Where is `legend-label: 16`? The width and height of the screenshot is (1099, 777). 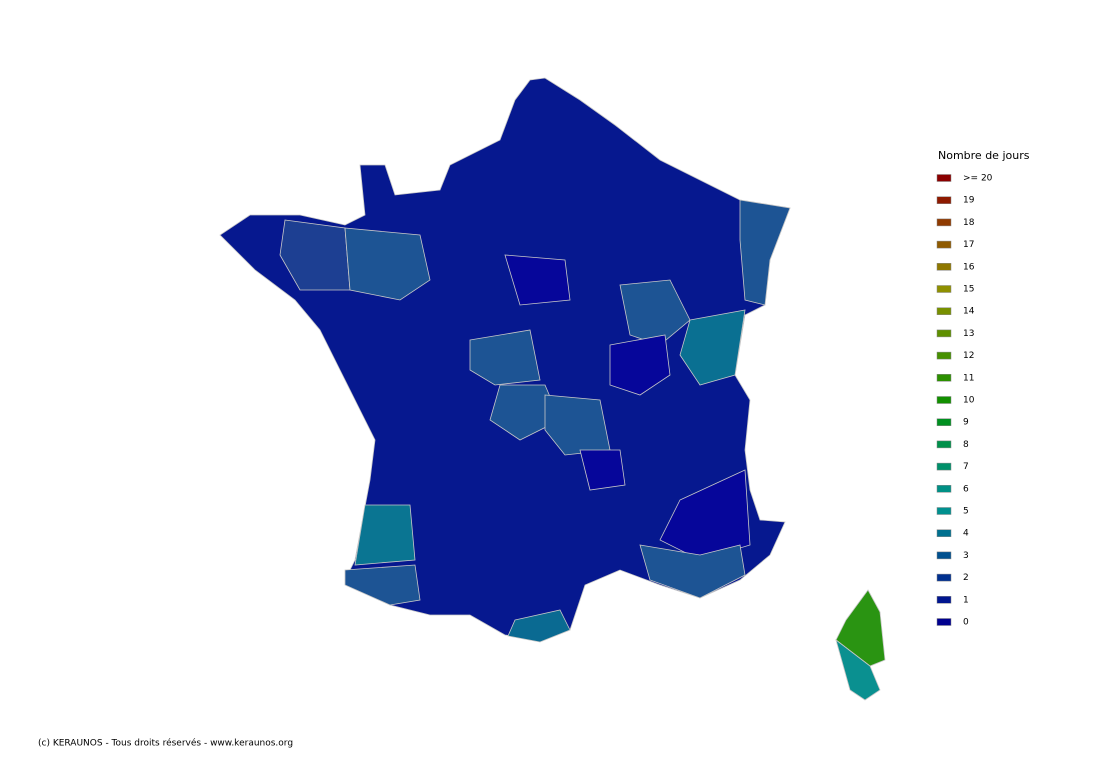
legend-label: 16 is located at coordinates (969, 267).